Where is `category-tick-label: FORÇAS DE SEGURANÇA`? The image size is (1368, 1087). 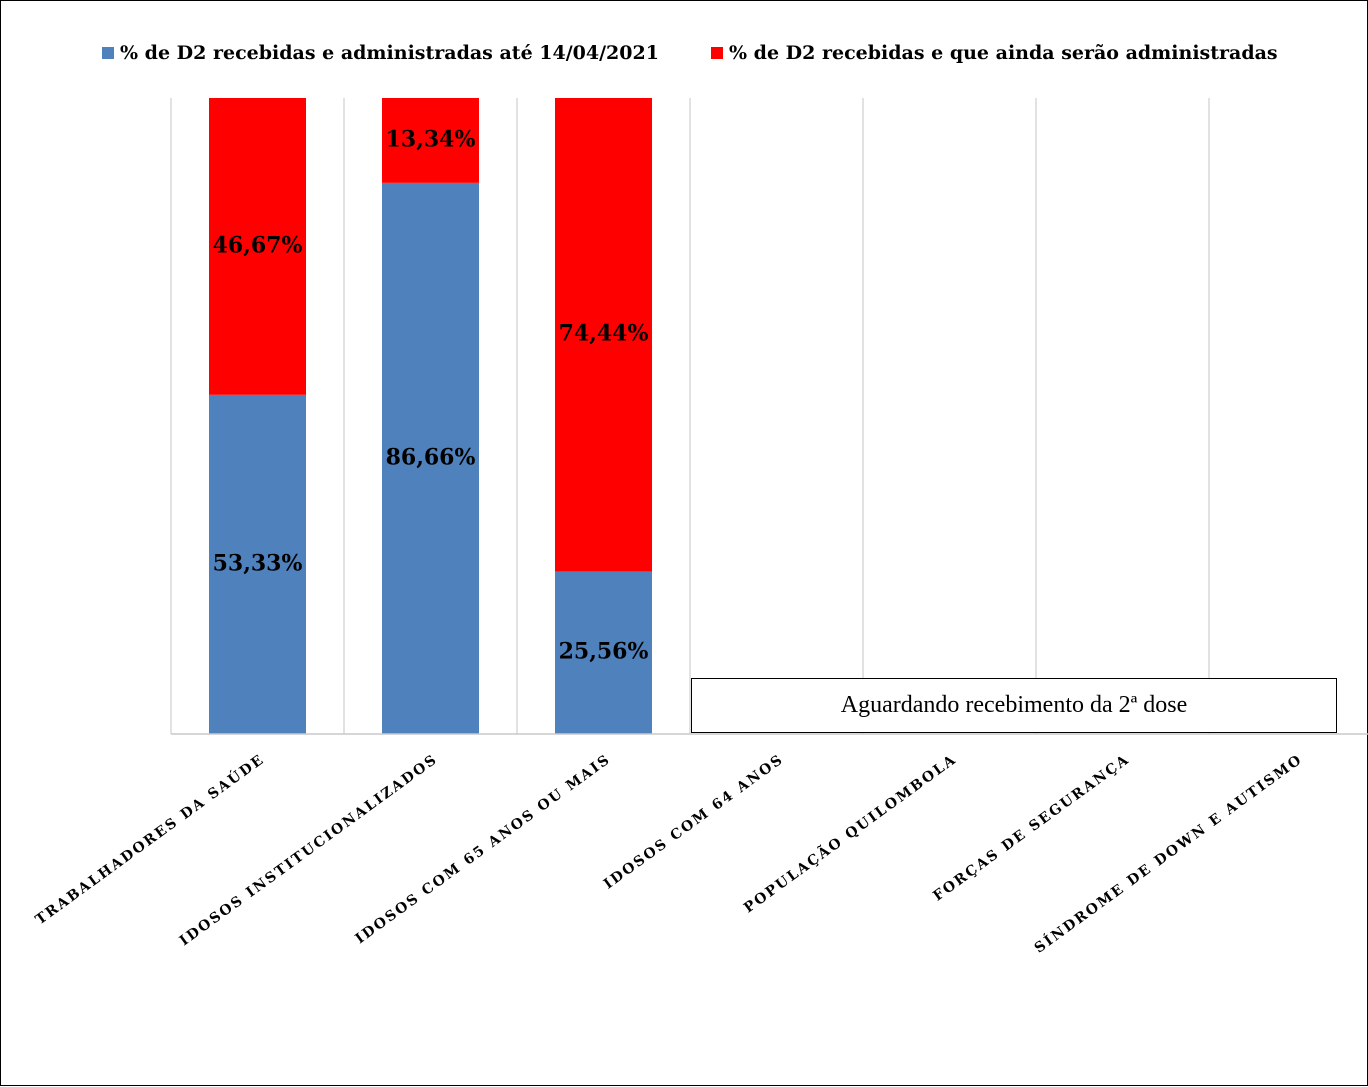
category-tick-label: FORÇAS DE SEGURANÇA is located at coordinates (1031, 827).